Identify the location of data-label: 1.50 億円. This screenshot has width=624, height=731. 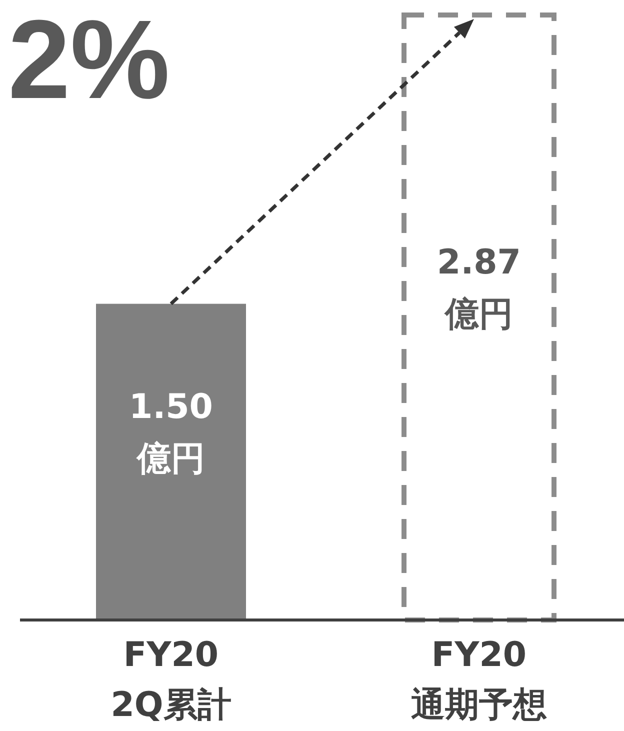
(171, 432).